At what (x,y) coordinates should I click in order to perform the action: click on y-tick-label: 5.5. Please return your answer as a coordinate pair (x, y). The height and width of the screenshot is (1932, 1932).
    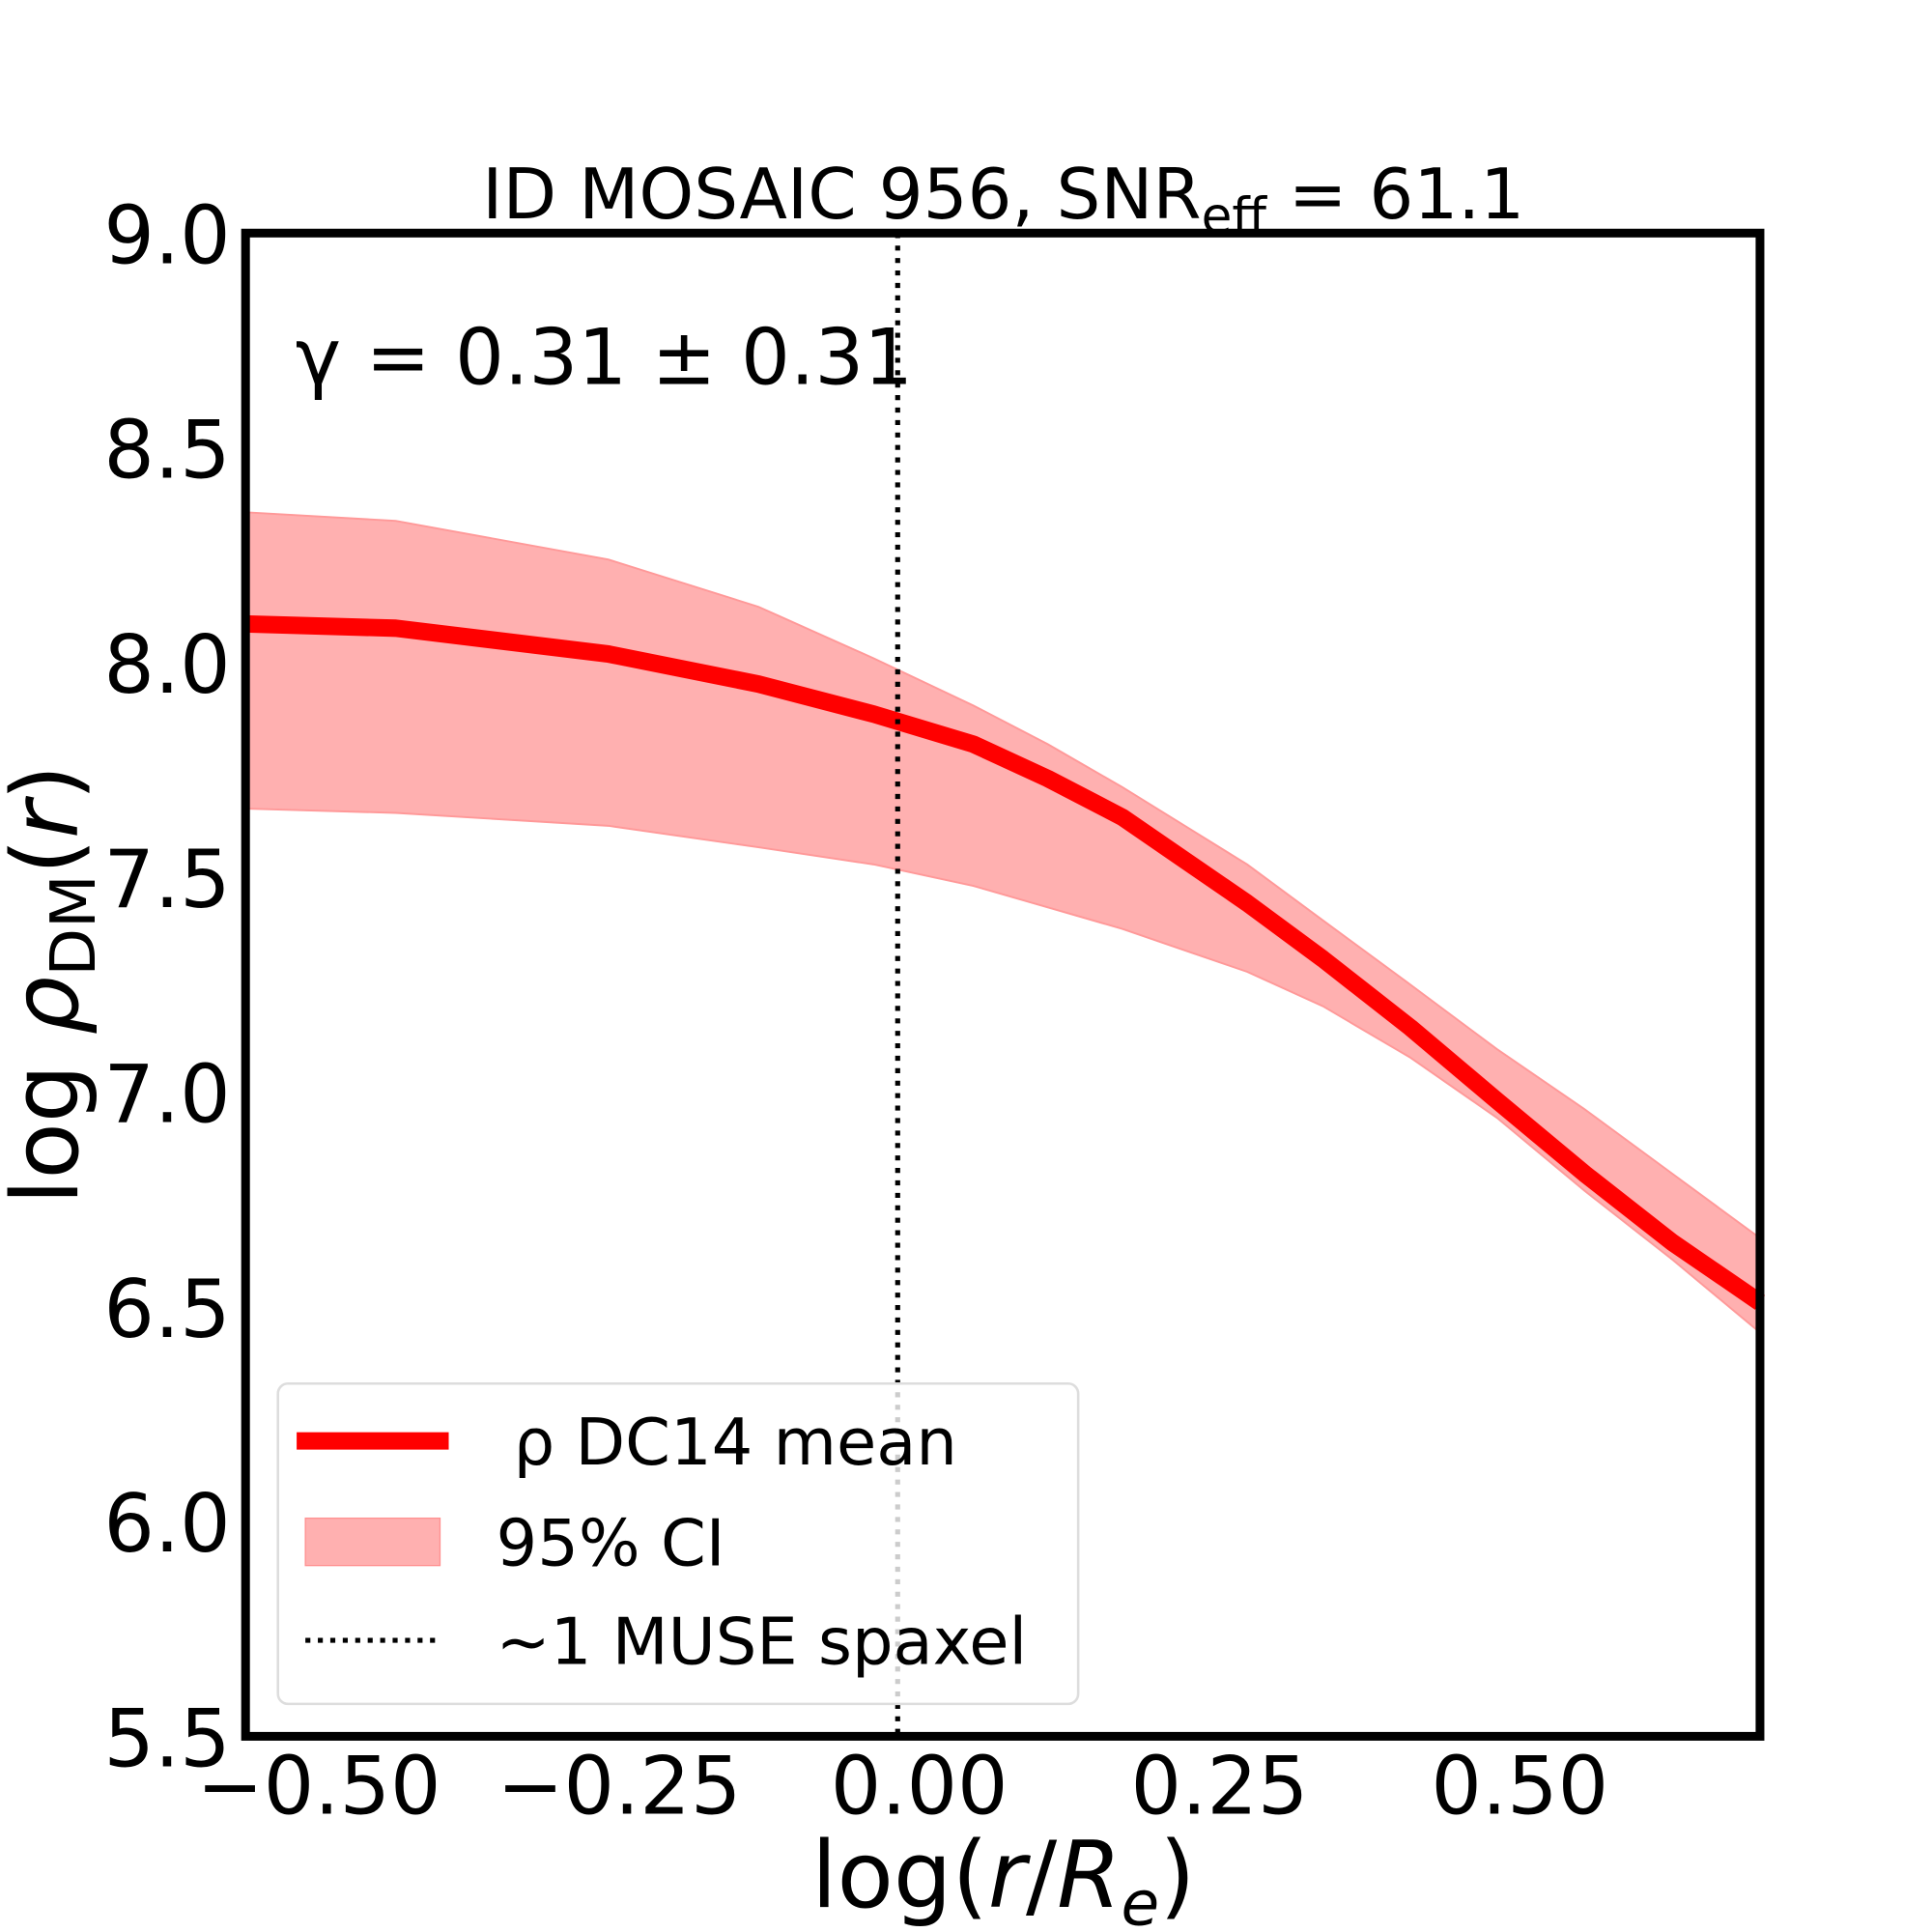
    Looking at the image, I should click on (166, 1738).